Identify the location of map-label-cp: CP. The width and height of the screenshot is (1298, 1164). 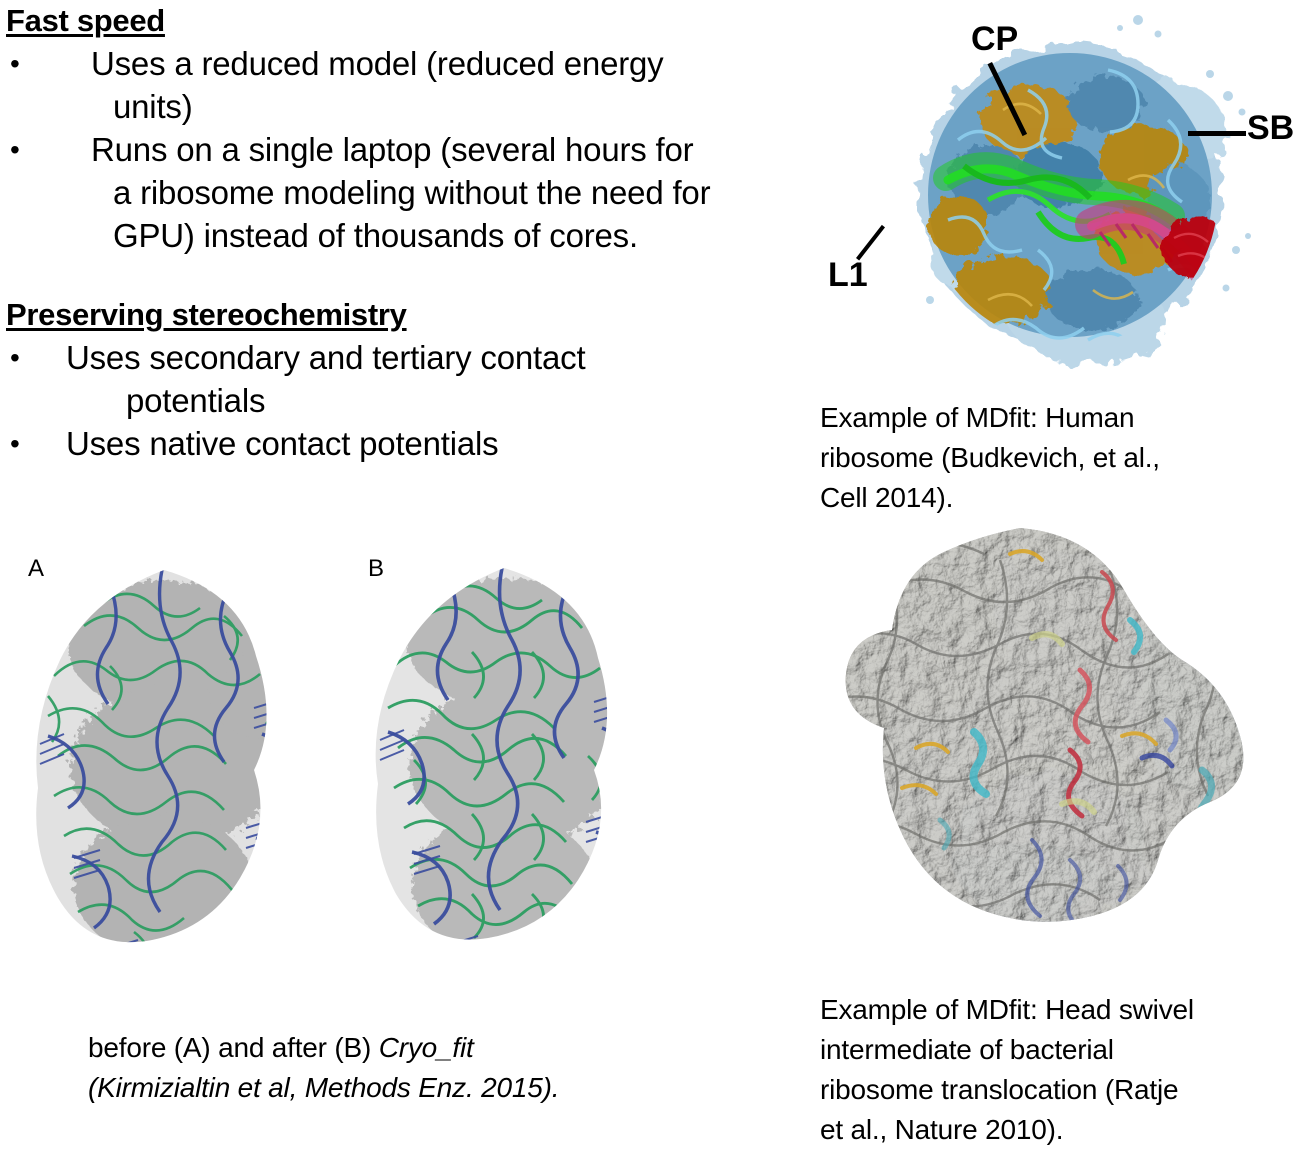
(995, 39).